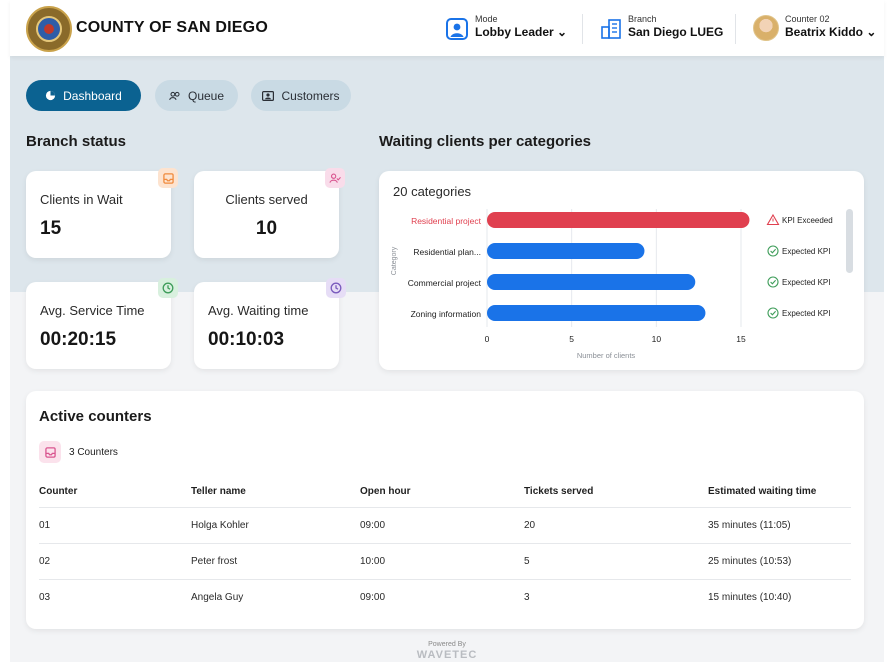 The image size is (894, 670). What do you see at coordinates (98, 325) in the screenshot?
I see `avg-service-time-card: Avg. Service Time 00:20:15` at bounding box center [98, 325].